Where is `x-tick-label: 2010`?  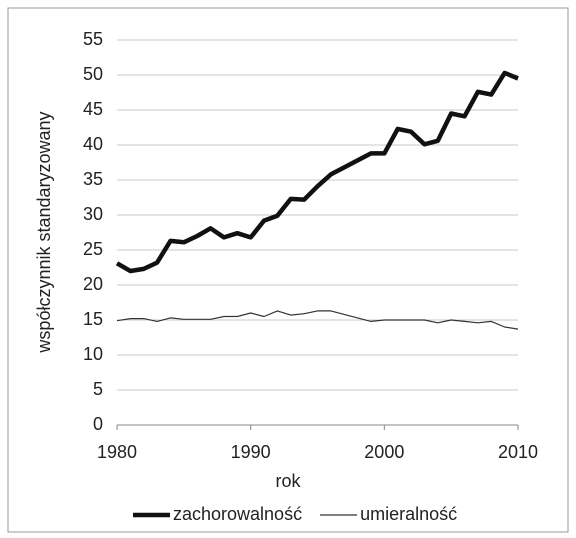
x-tick-label: 2010 is located at coordinates (518, 452).